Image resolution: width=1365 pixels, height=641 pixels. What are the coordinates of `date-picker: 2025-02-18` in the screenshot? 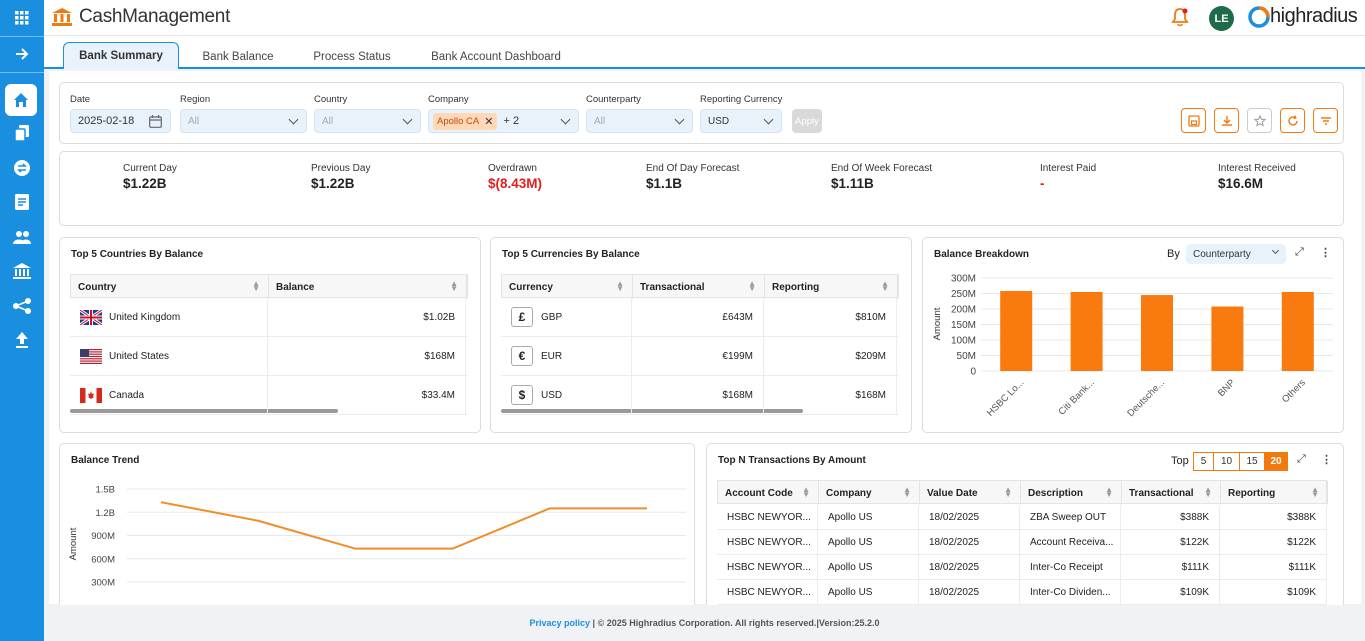 It's located at (120, 121).